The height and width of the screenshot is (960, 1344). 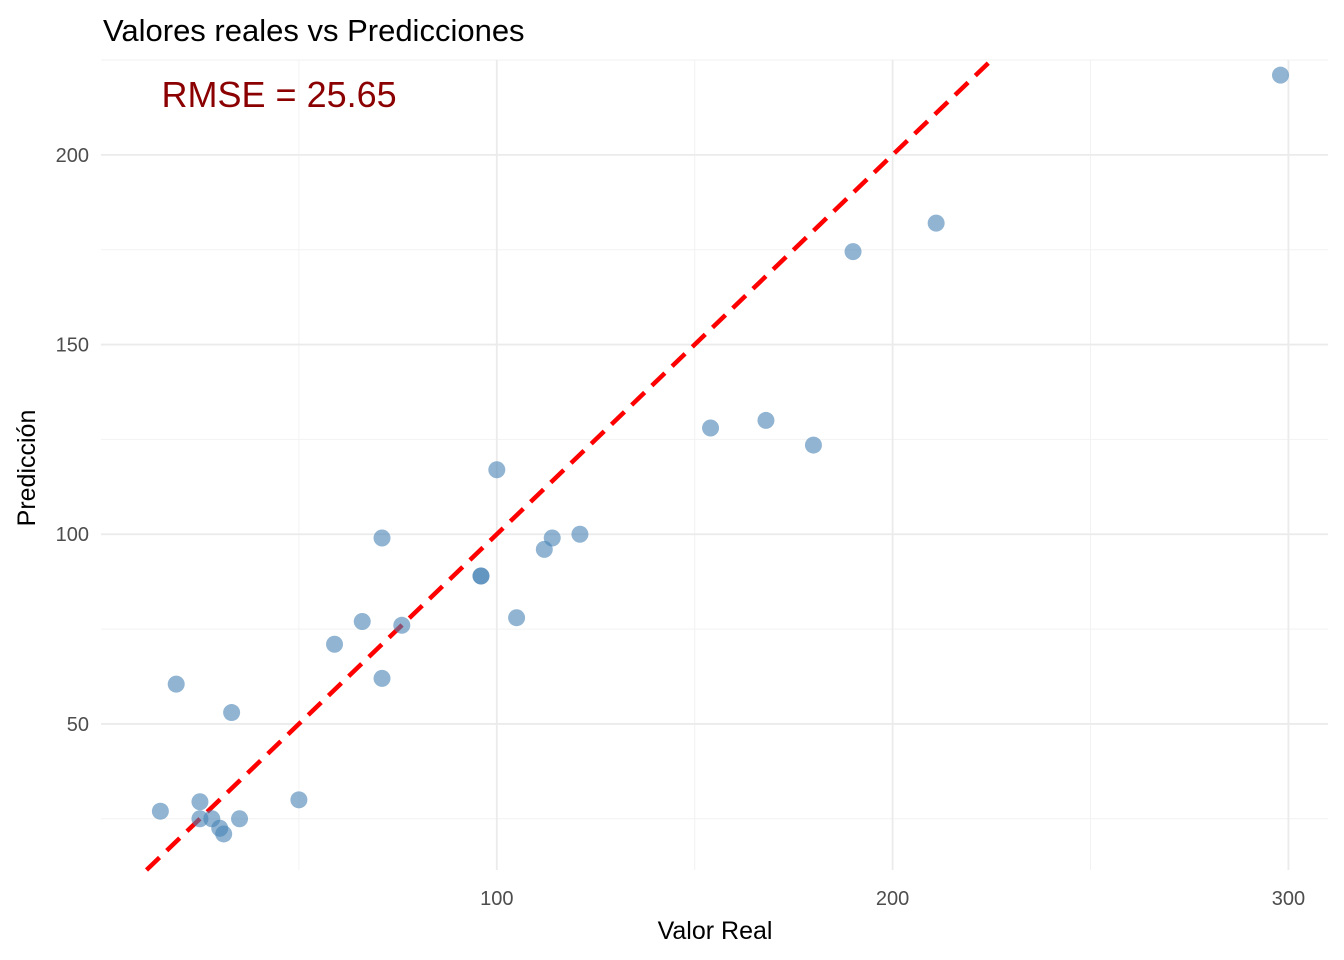 I want to click on y-tick-label: 150, so click(x=72, y=346).